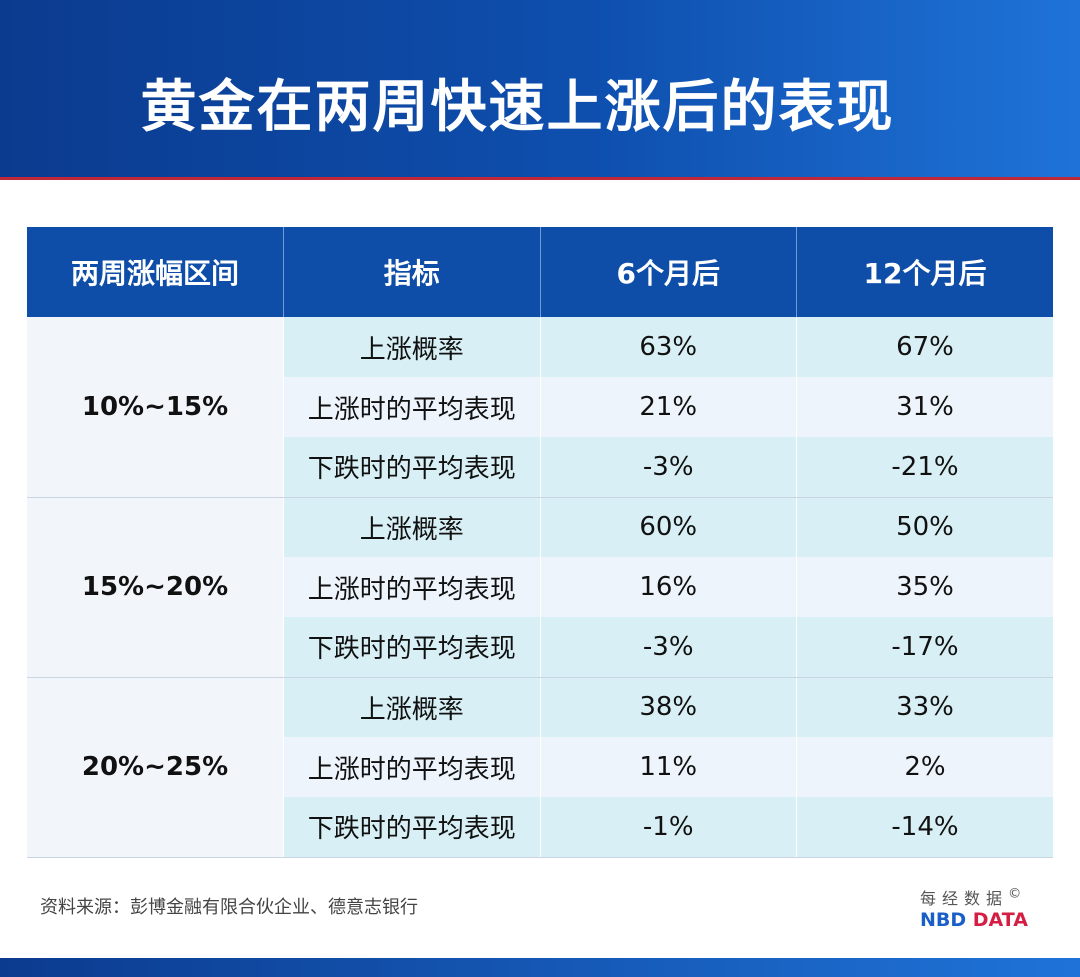 Image resolution: width=1080 pixels, height=977 pixels. What do you see at coordinates (155, 767) in the screenshot?
I see `range-cell: 20%~25%` at bounding box center [155, 767].